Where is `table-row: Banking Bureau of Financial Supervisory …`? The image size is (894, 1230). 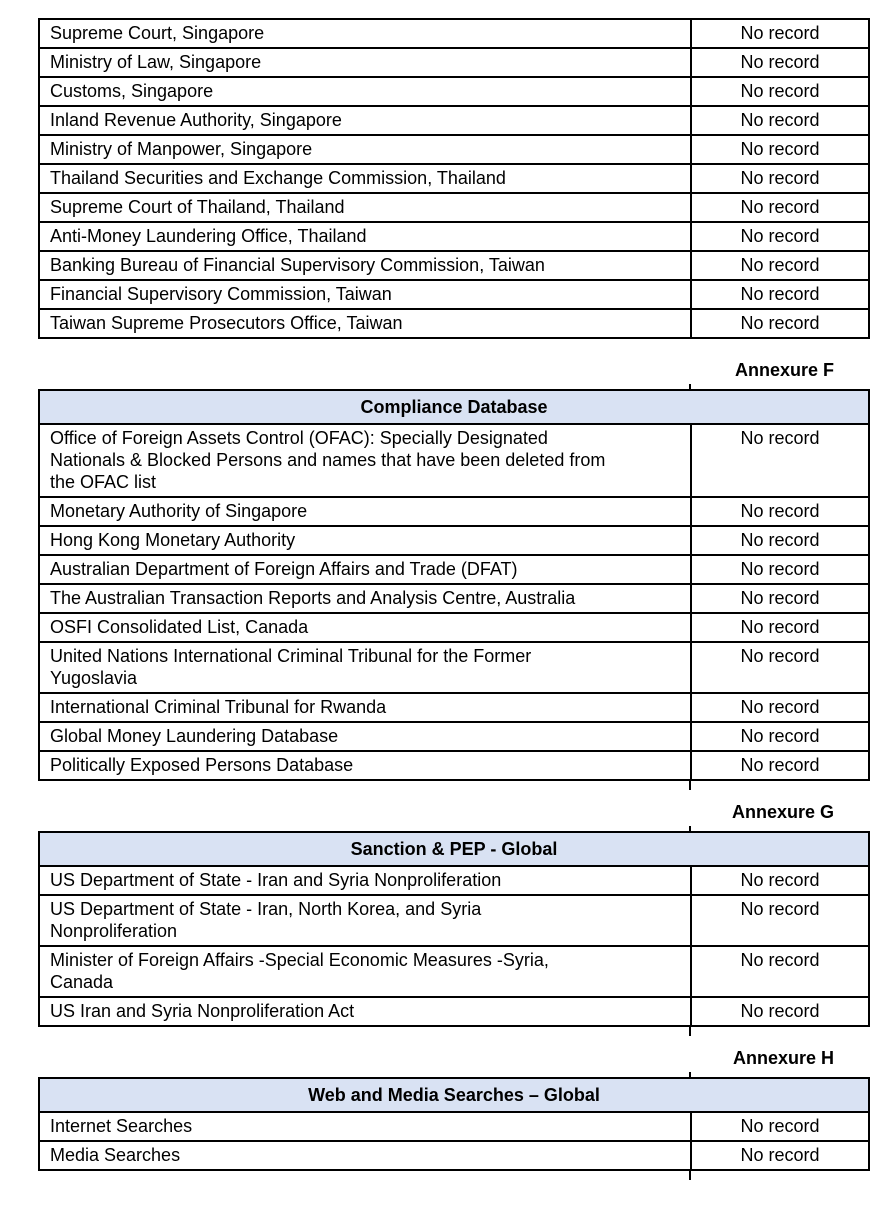 table-row: Banking Bureau of Financial Supervisory … is located at coordinates (454, 265).